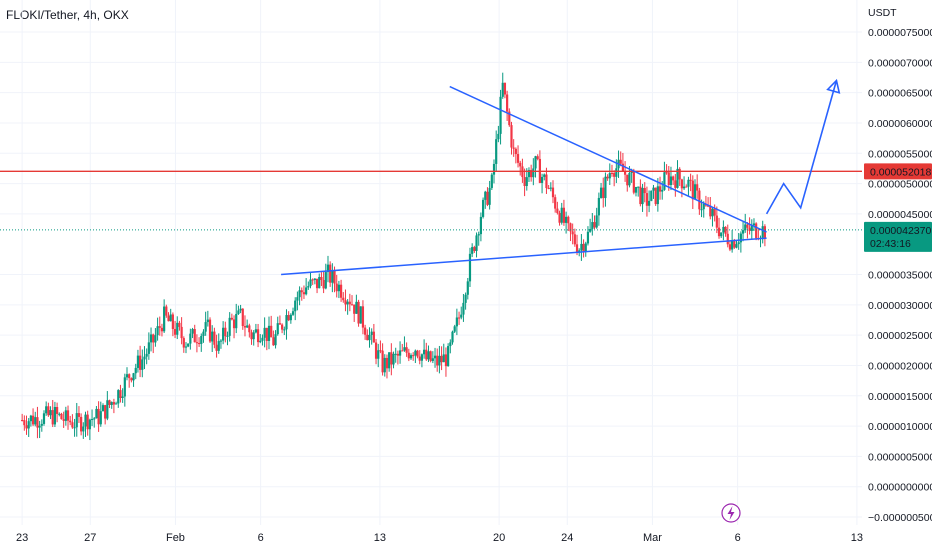  I want to click on x-tick-label: Feb, so click(175, 538).